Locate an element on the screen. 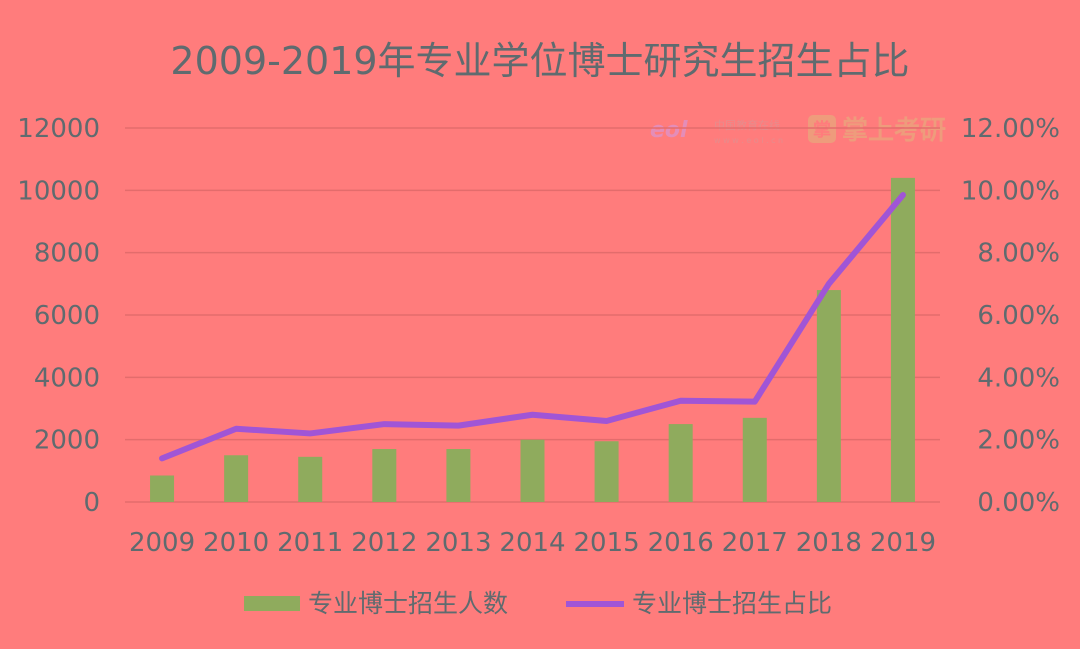  left-tick-label: 2000 is located at coordinates (67, 441).